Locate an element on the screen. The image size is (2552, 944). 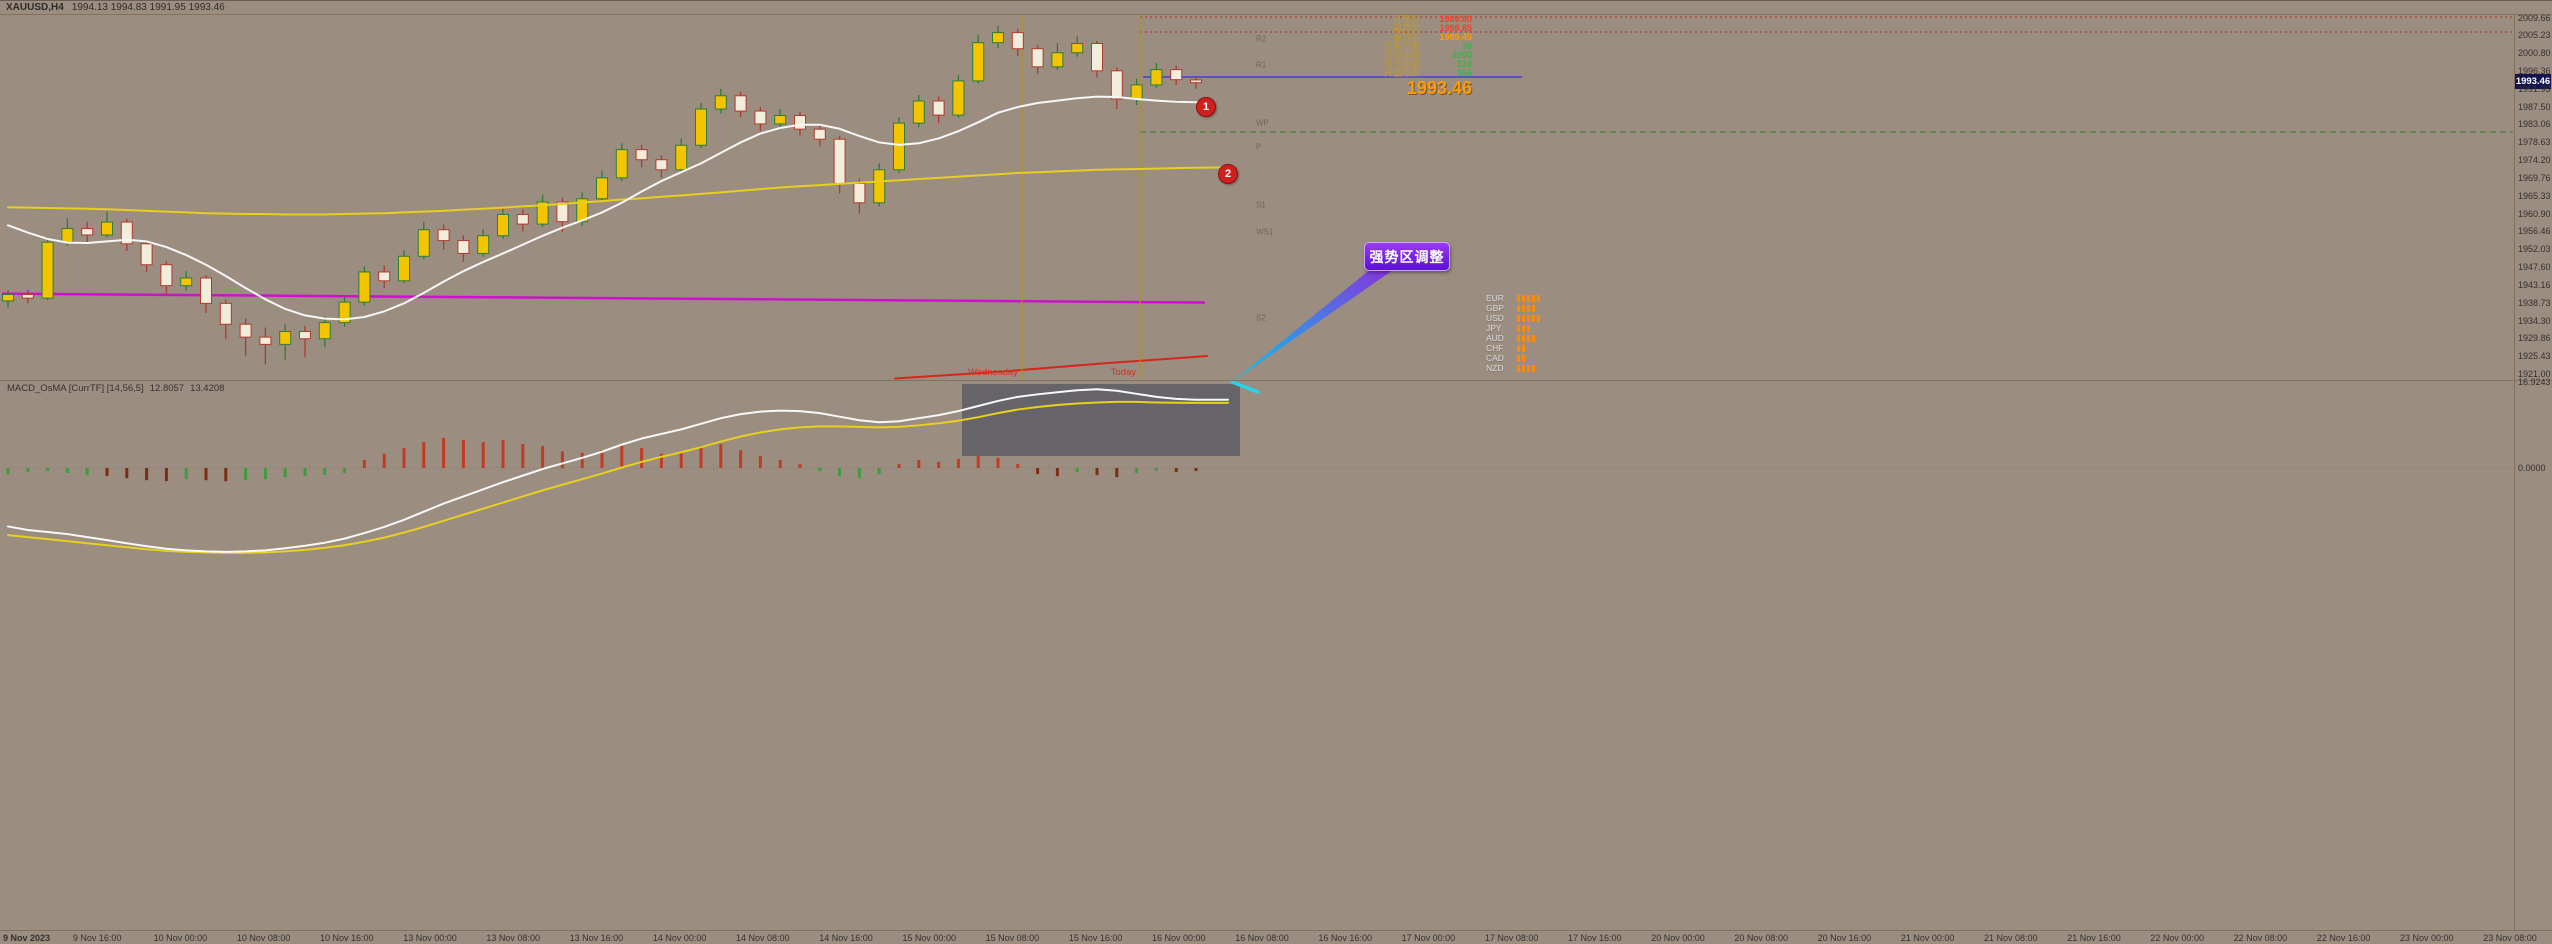
macd-name: MACD_OsMA [CurrTF] [14,56,5] is located at coordinates (75, 388).